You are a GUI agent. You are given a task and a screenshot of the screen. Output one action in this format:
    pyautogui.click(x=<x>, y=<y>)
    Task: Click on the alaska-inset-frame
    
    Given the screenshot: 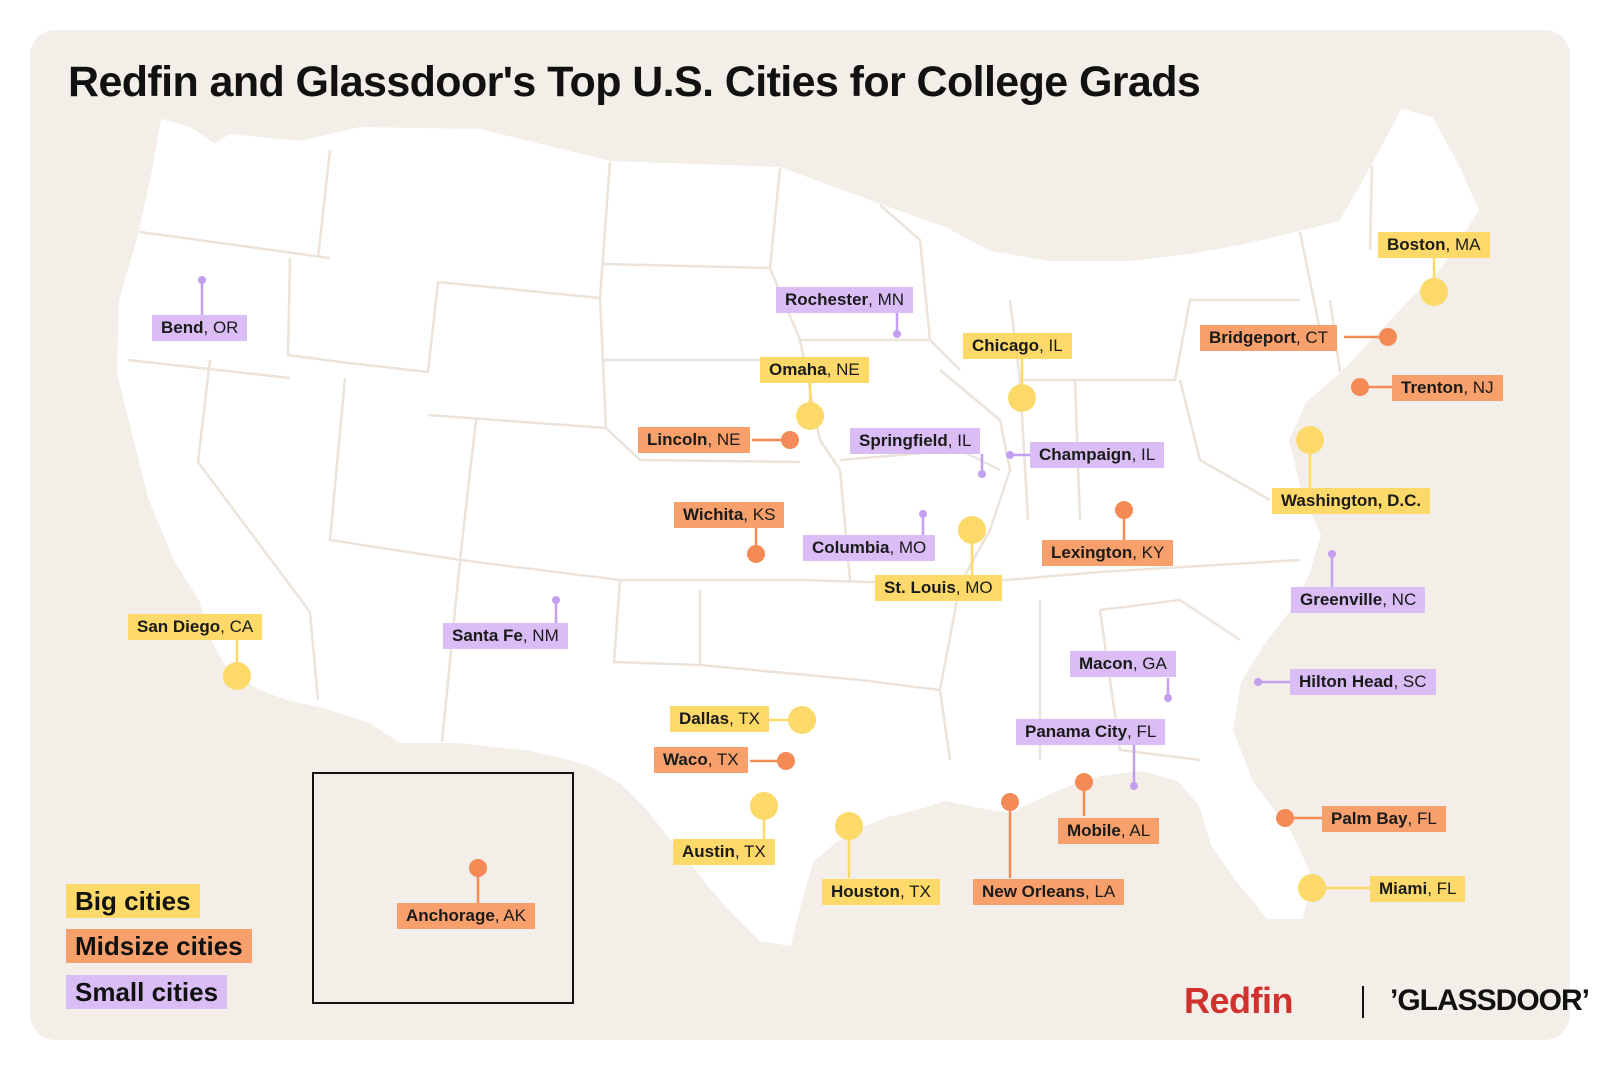 What is the action you would take?
    pyautogui.click(x=443, y=888)
    